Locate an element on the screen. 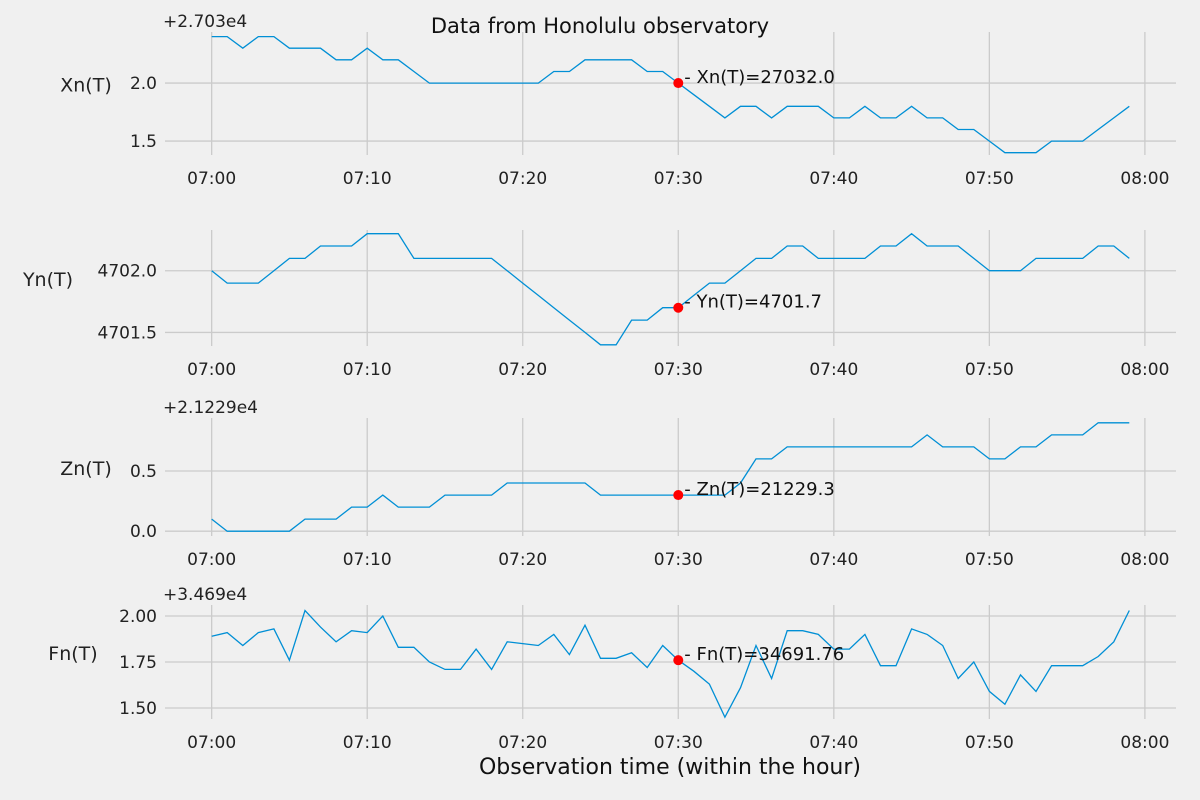  y-tick-label: 4702.0 is located at coordinates (127, 272).